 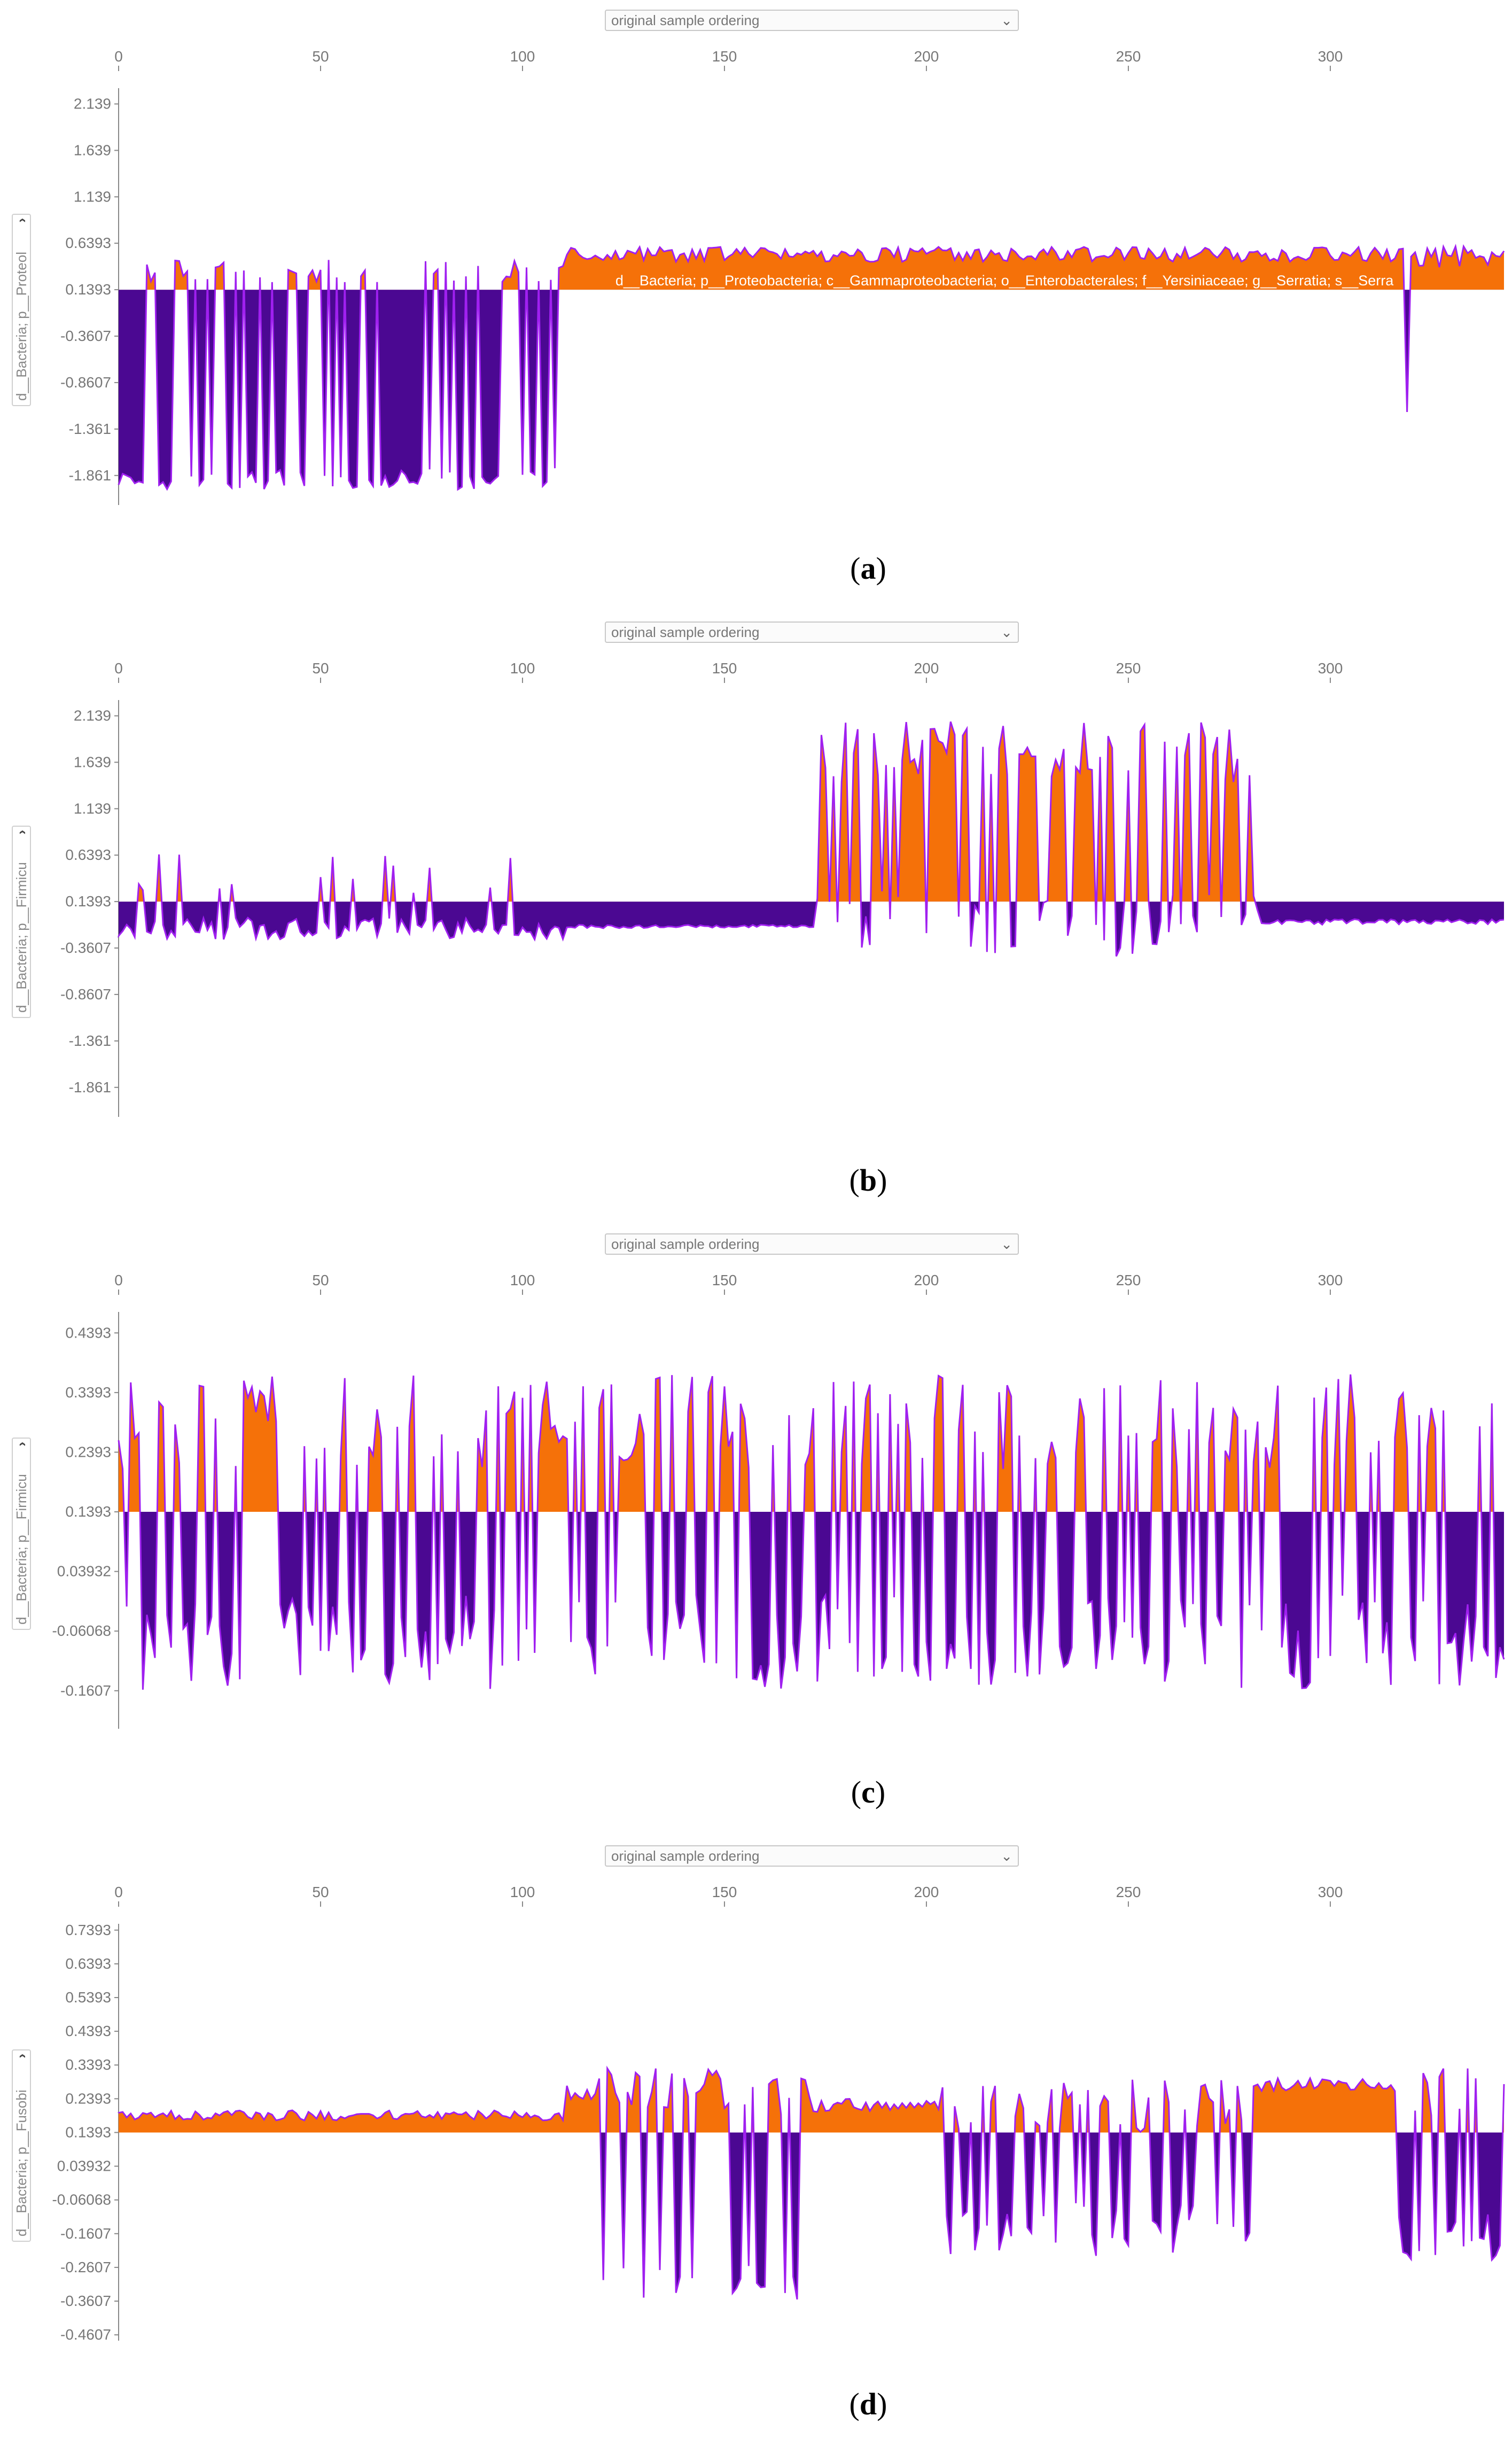 I want to click on caption-d: (d), so click(x=868, y=2404).